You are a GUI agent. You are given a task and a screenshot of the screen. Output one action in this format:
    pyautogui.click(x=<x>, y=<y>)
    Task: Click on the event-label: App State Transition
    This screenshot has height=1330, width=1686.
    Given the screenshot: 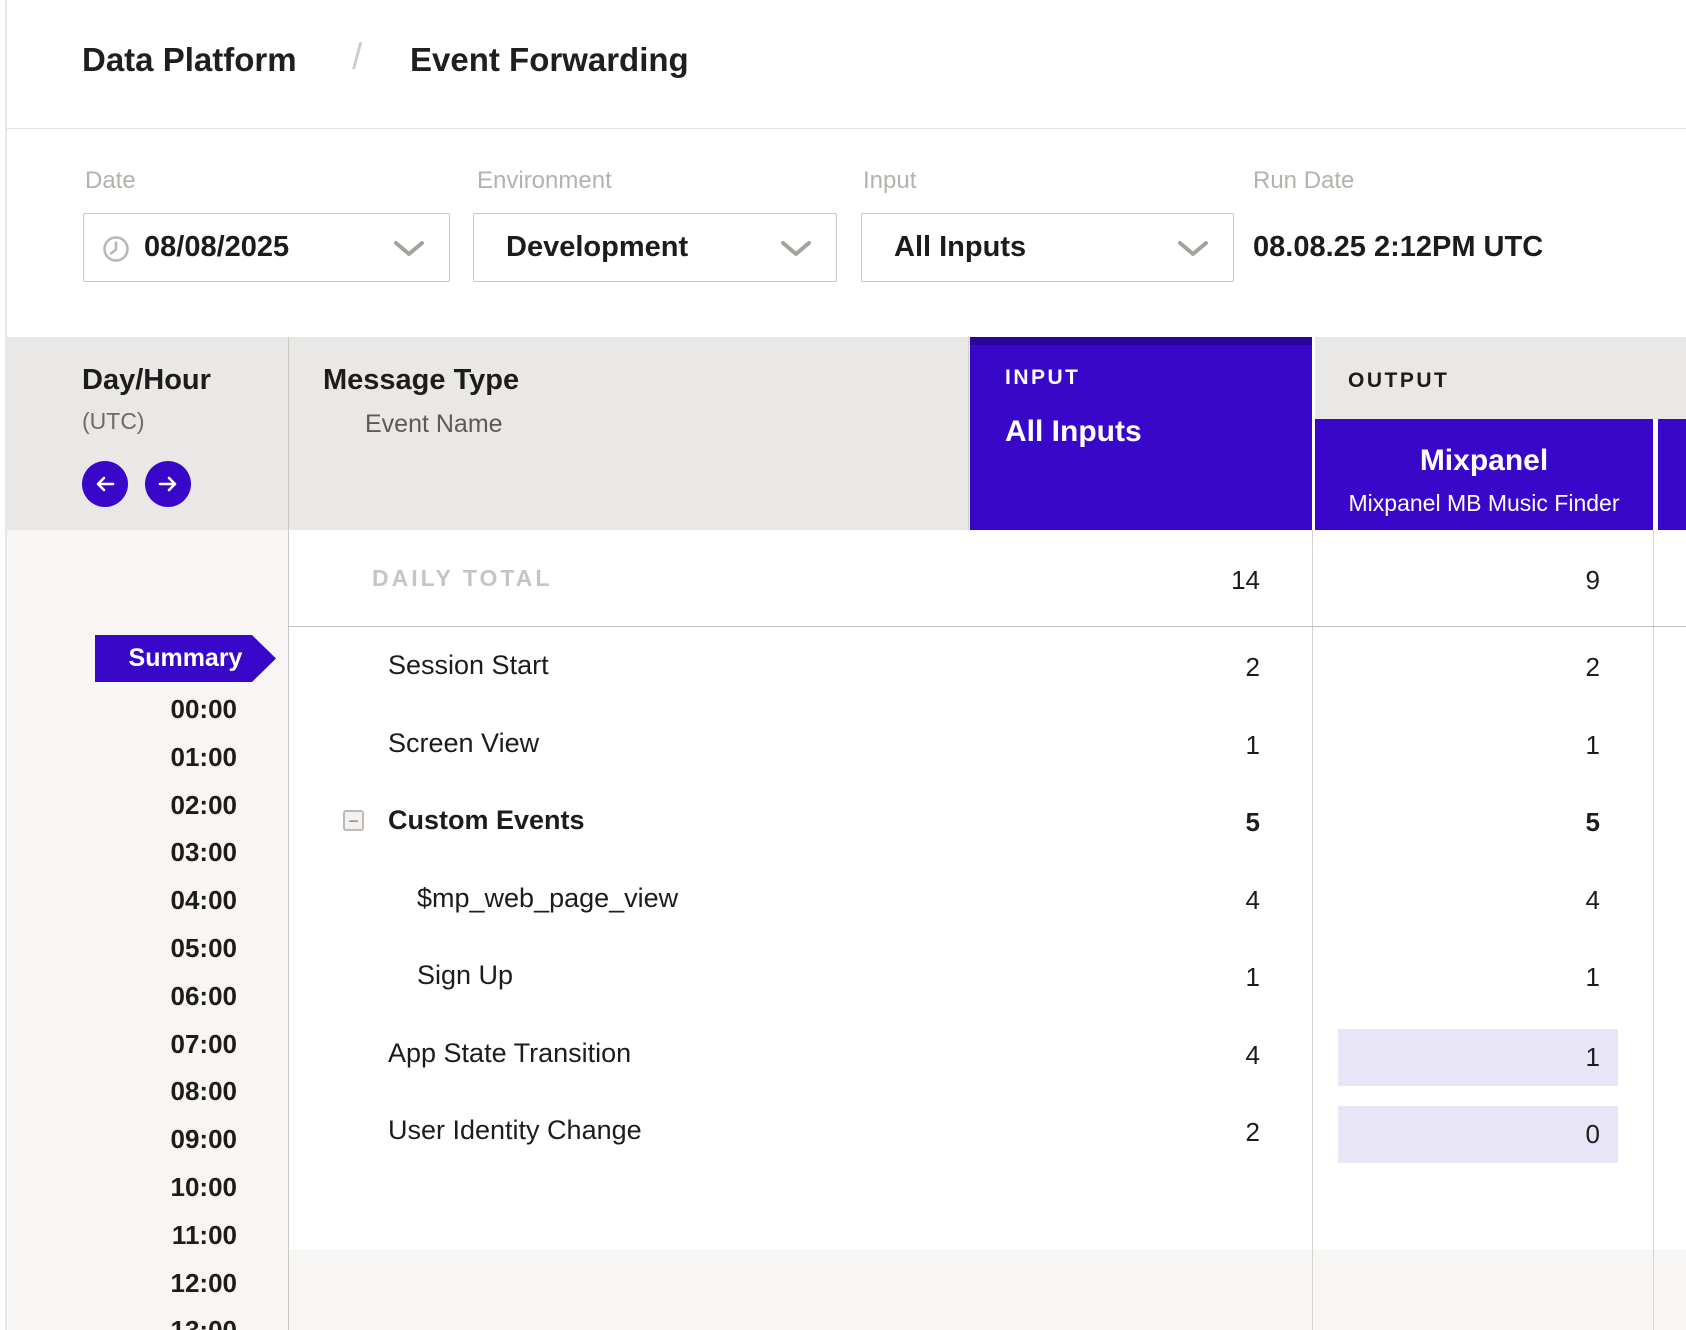 What is the action you would take?
    pyautogui.click(x=510, y=1052)
    